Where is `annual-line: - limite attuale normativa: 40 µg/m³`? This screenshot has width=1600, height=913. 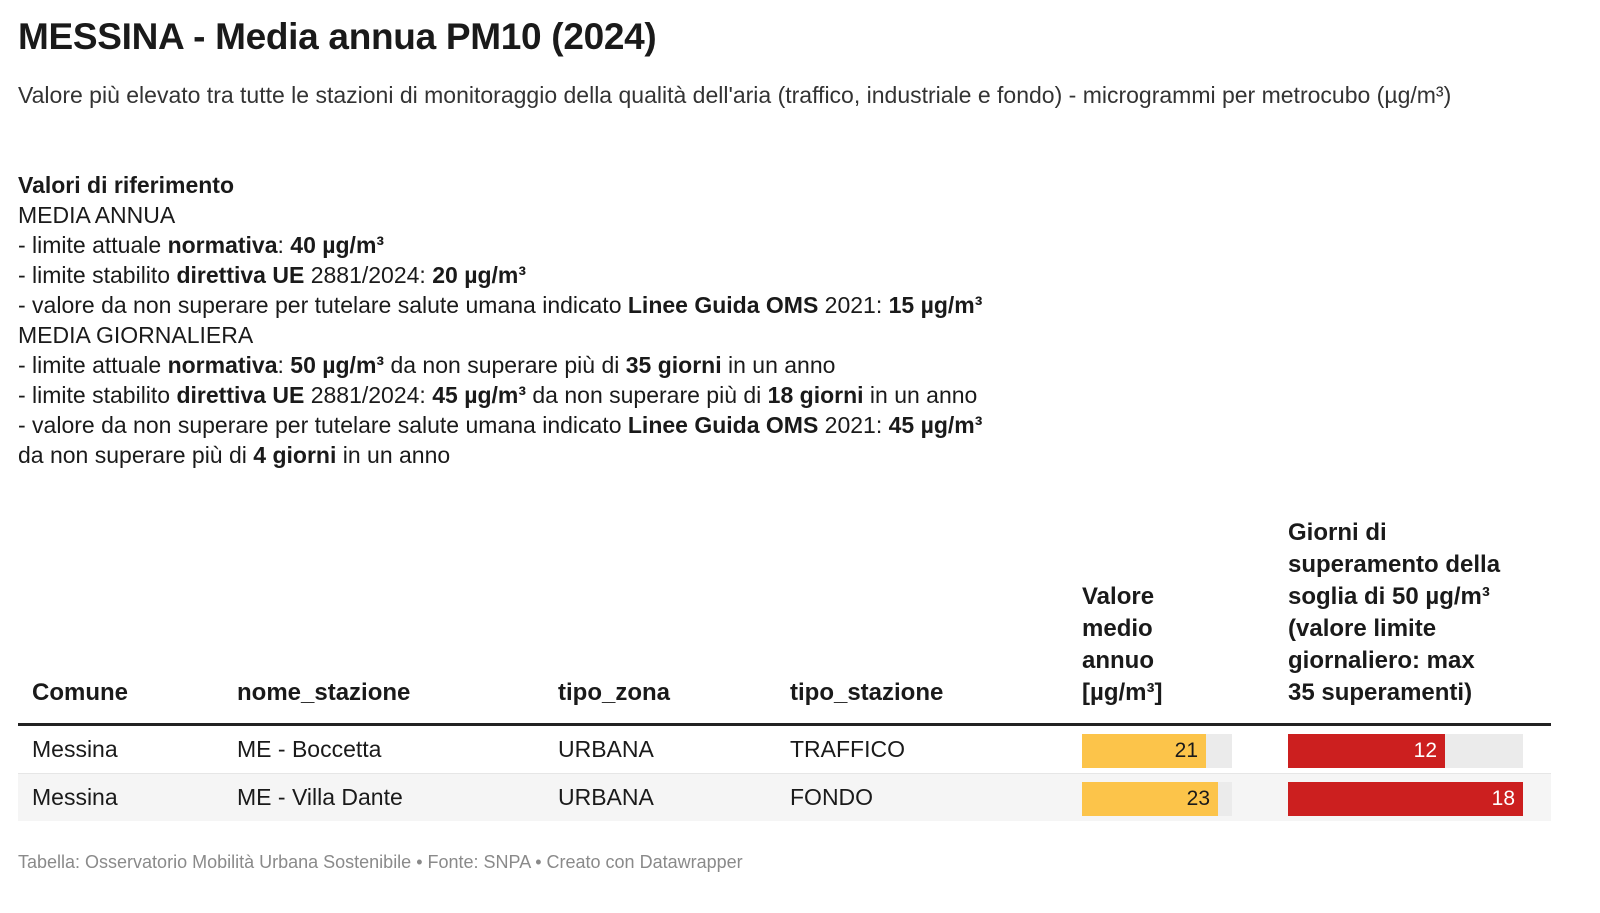 annual-line: - limite attuale normativa: 40 µg/m³ is located at coordinates (568, 245).